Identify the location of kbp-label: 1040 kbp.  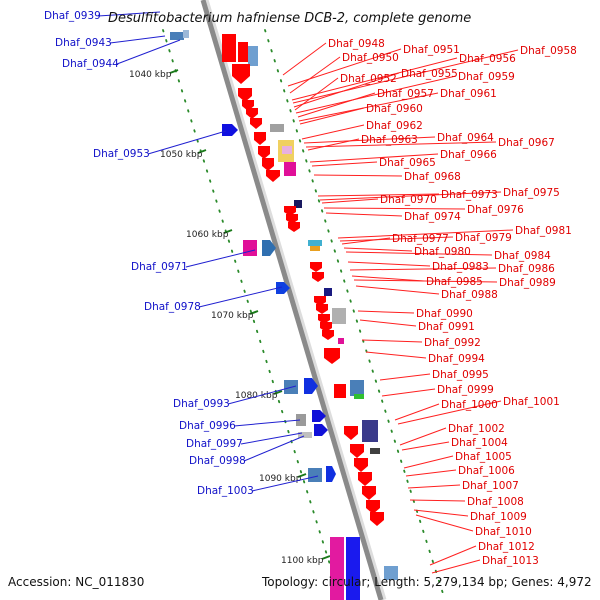
(150, 75).